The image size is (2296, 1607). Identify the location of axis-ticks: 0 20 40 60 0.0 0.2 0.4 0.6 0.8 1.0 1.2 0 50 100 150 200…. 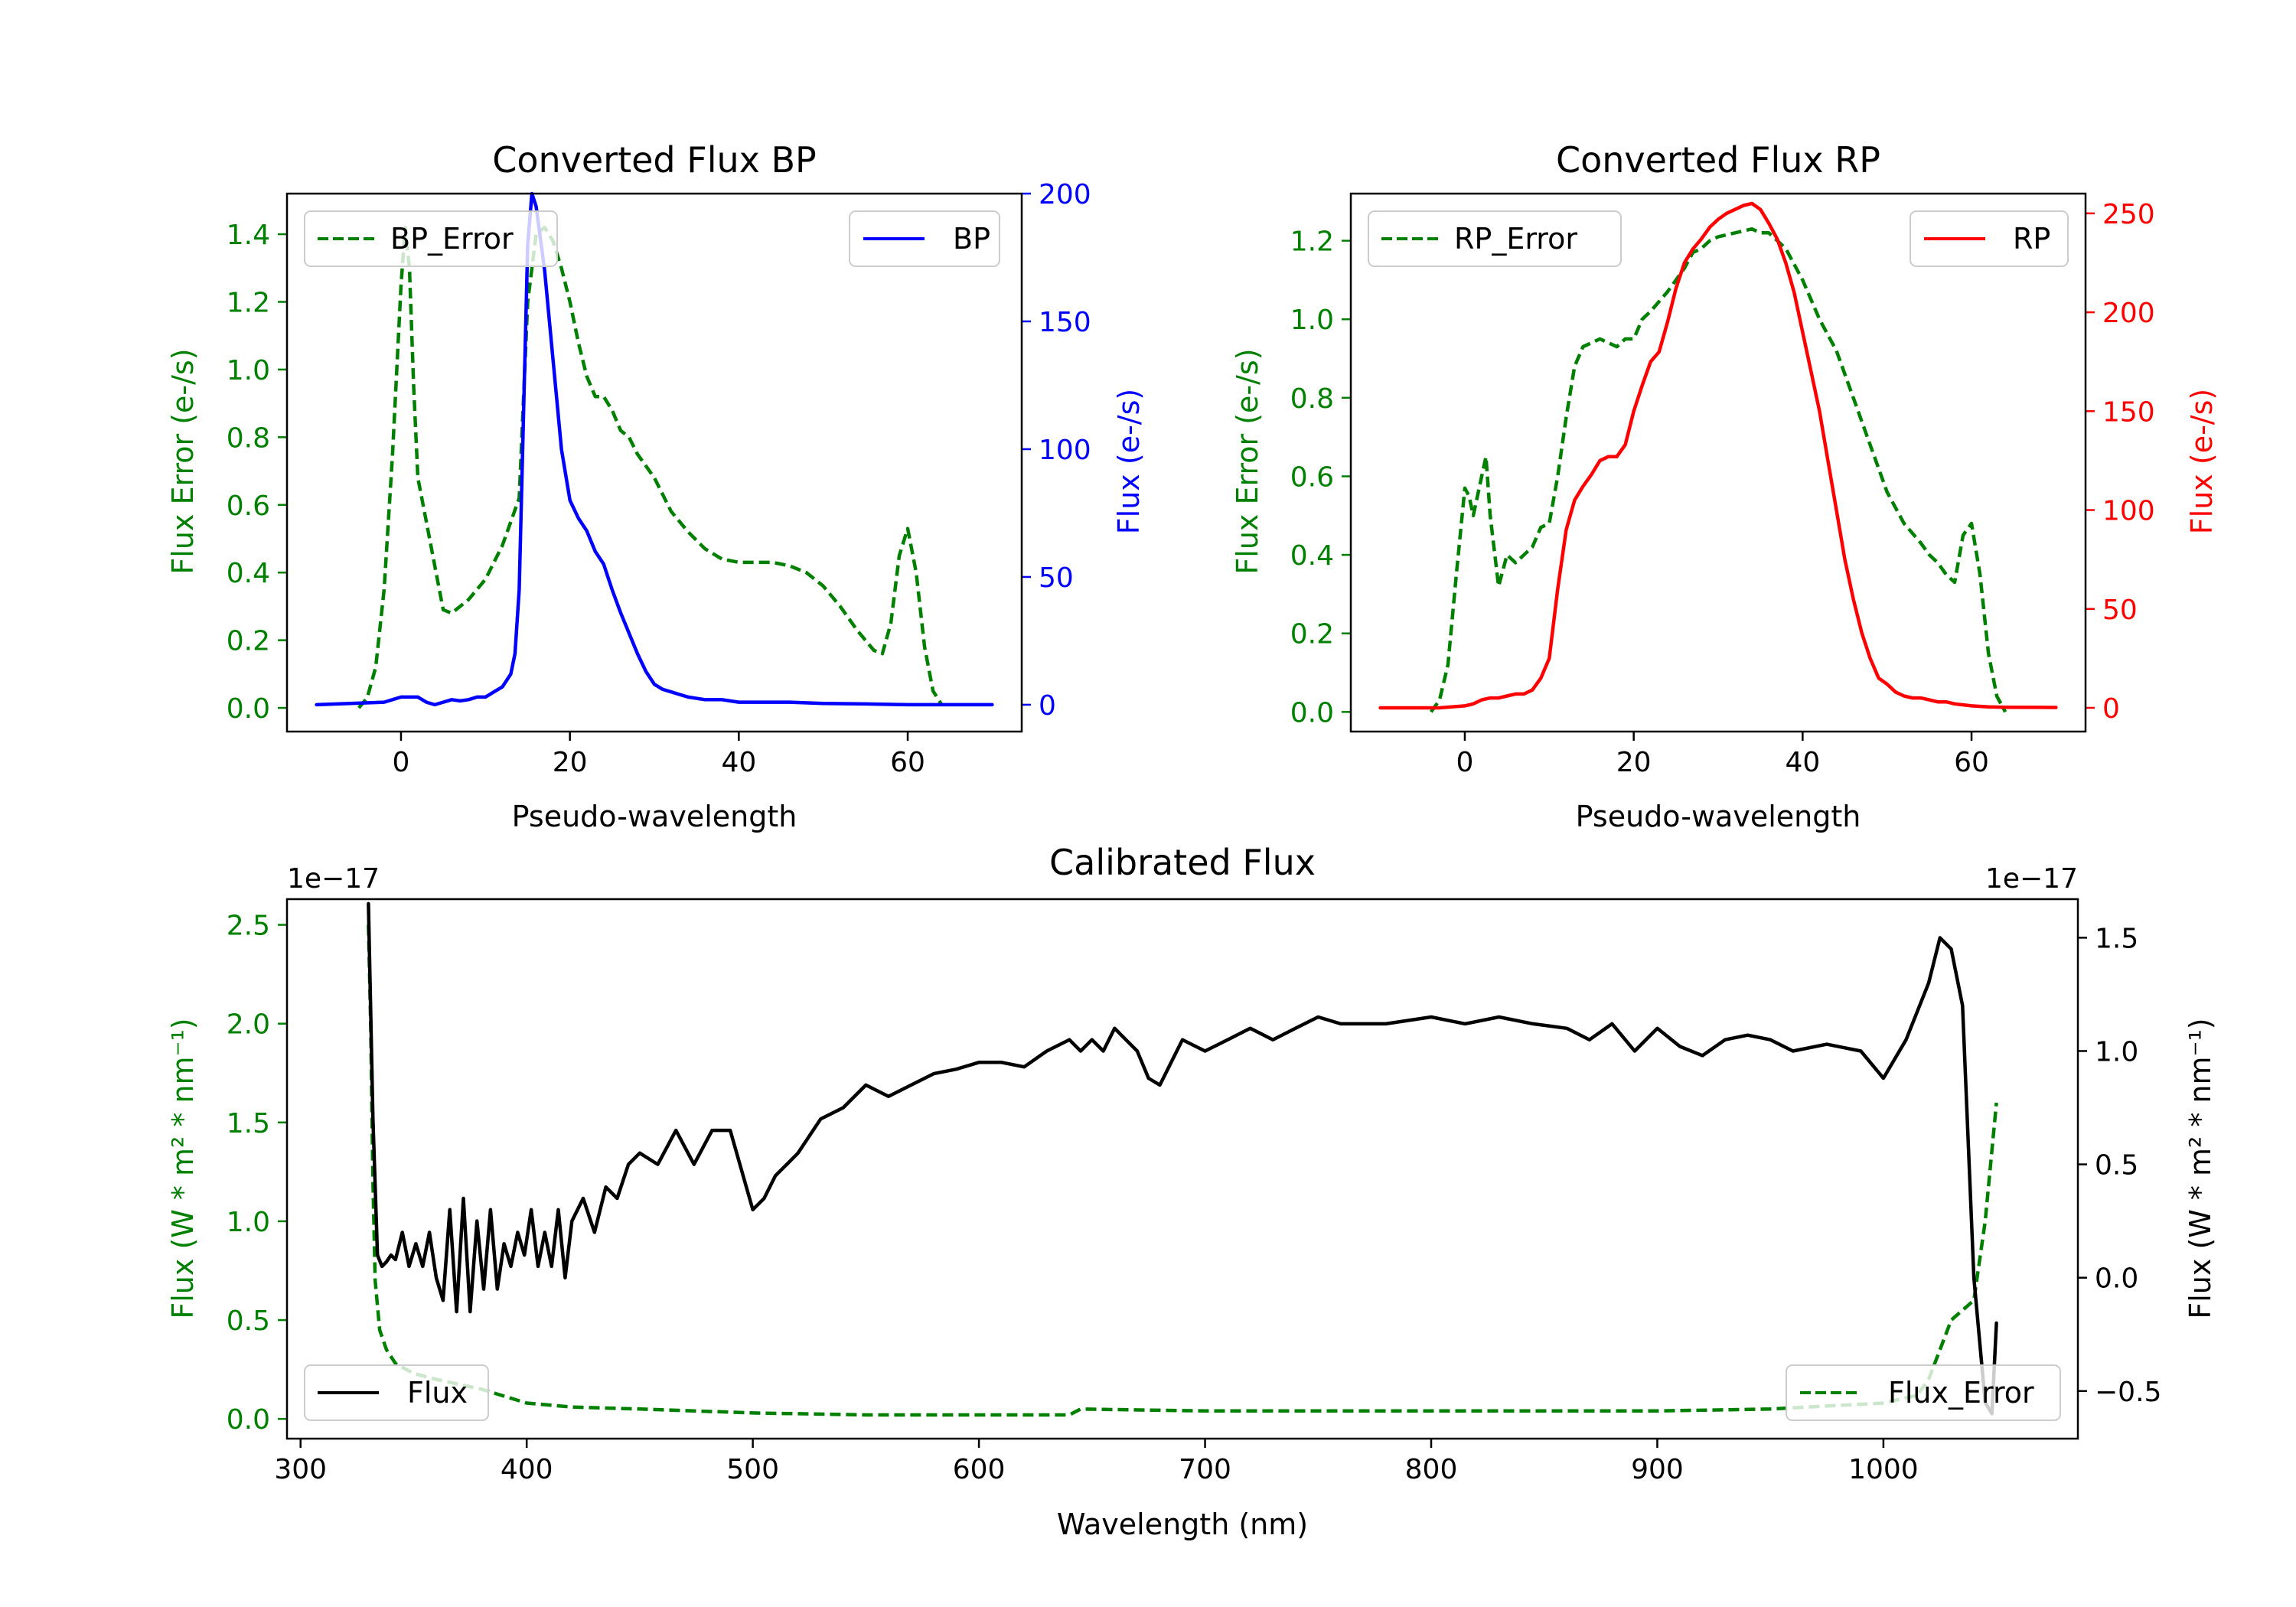
(1722, 488).